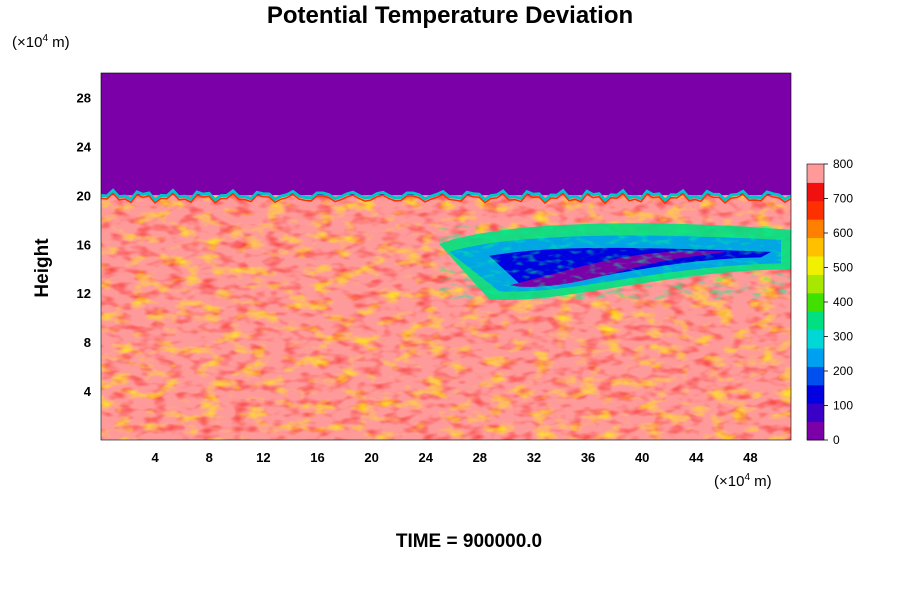  Describe the element at coordinates (747, 477) in the screenshot. I see `x-unit-exponent: 4` at that location.